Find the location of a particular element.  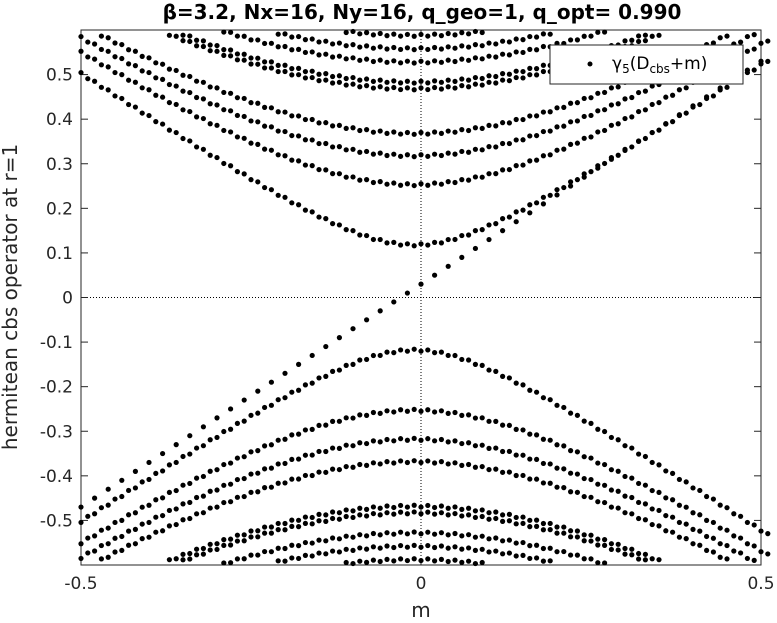

x-tick-label: -0.5 is located at coordinates (80, 584).